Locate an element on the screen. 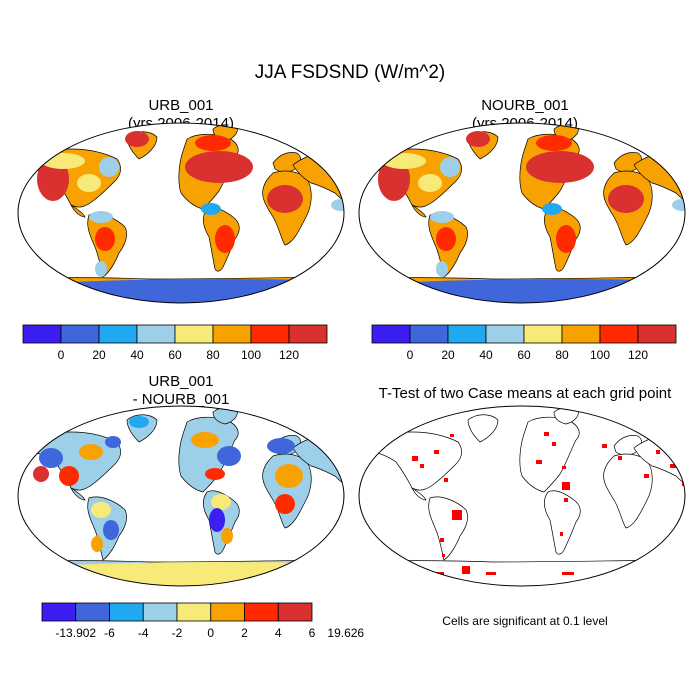  colorbar-diff-tick-label: 0 is located at coordinates (210, 633).